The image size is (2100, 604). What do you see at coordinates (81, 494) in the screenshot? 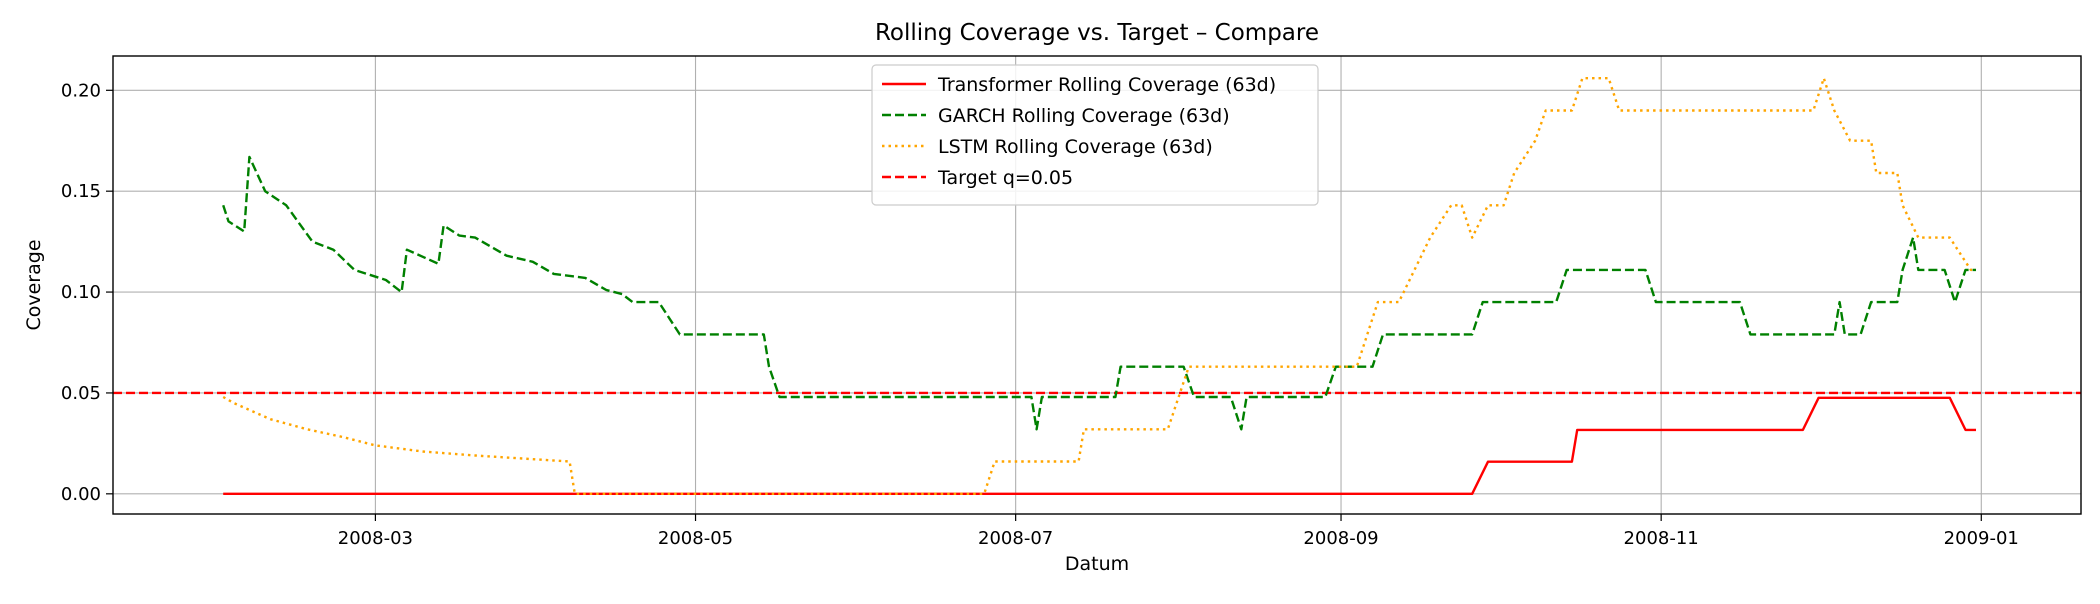
I see `y-tick-label: 0.00` at bounding box center [81, 494].